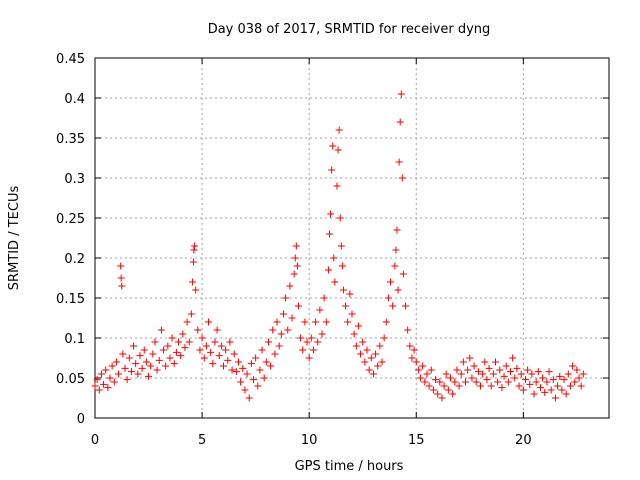  Describe the element at coordinates (523, 440) in the screenshot. I see `x-tick-label: 20` at that location.